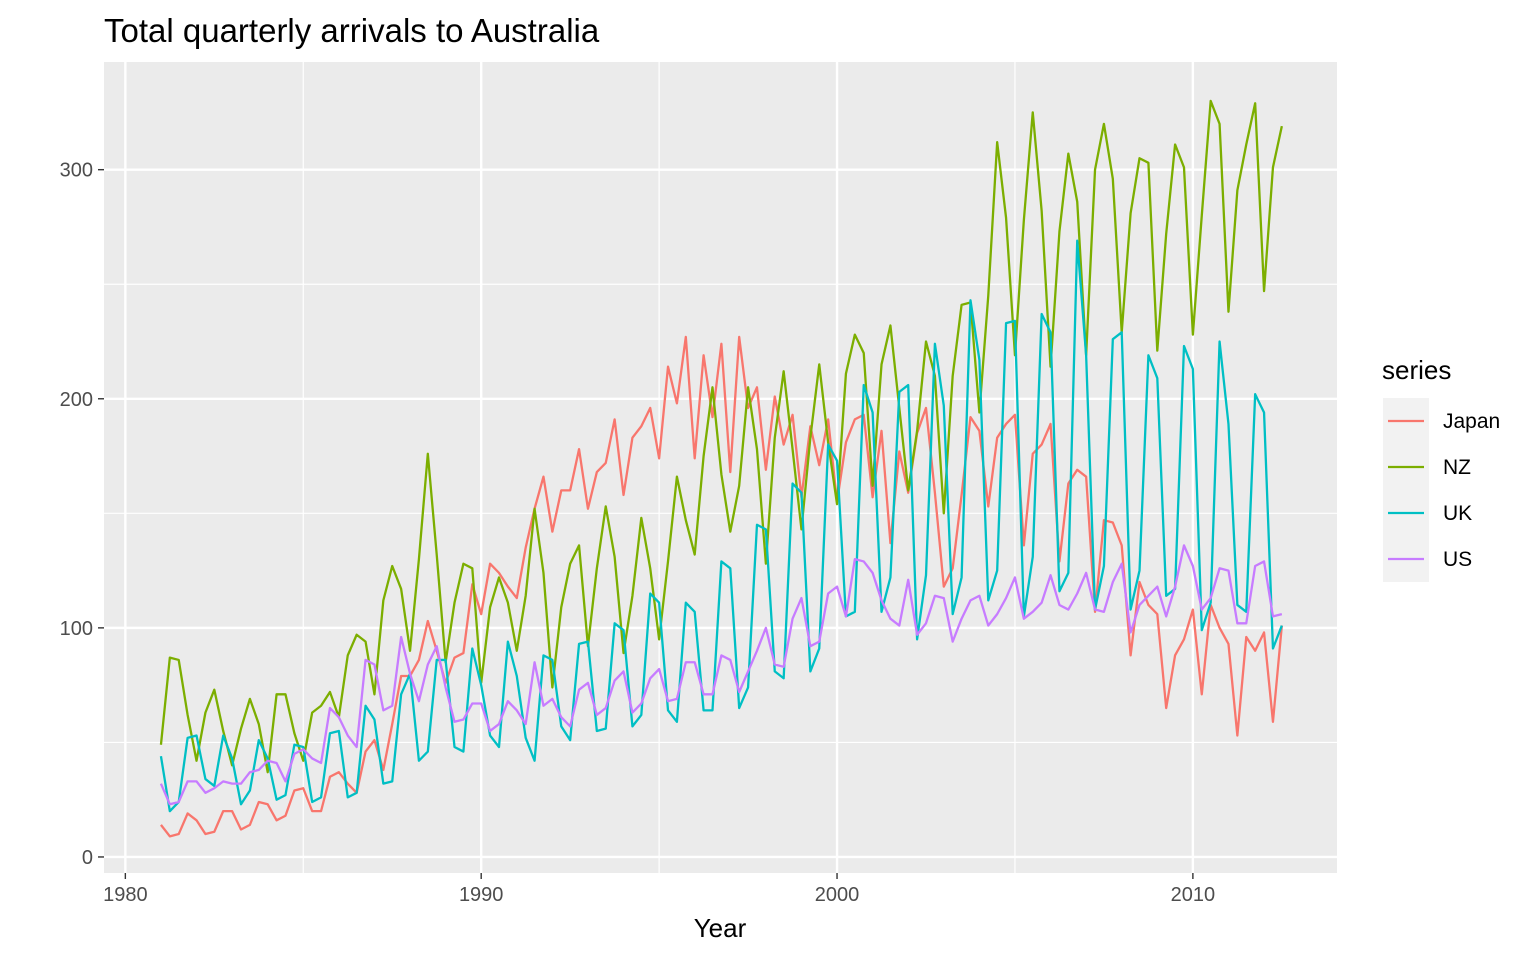 This screenshot has width=1536, height=960. What do you see at coordinates (1427, 513) in the screenshot?
I see `legend-item-uk: UK` at bounding box center [1427, 513].